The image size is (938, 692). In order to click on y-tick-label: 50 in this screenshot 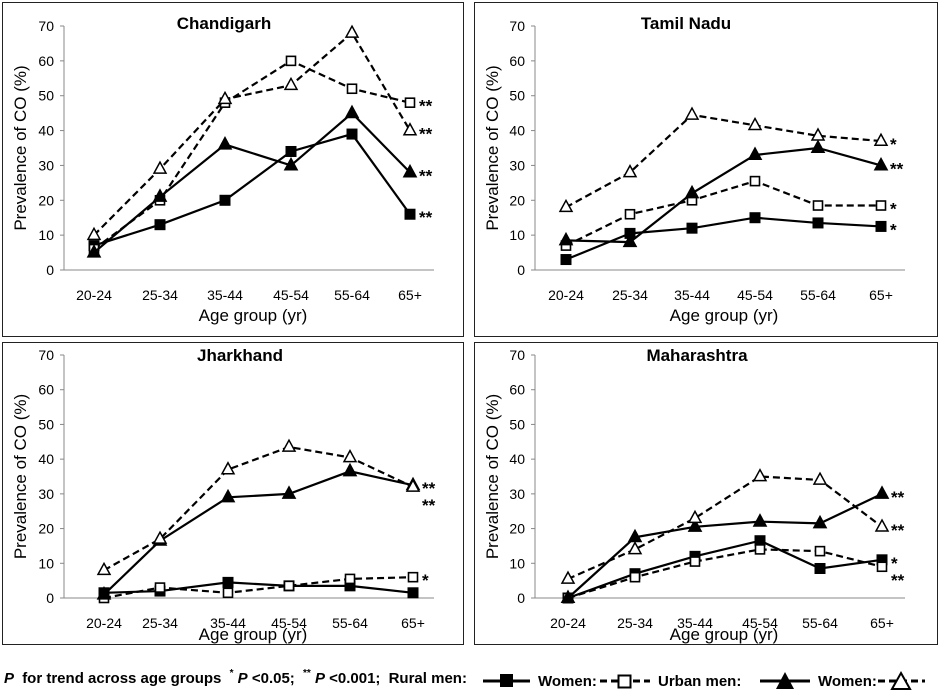, I will do `click(517, 96)`.